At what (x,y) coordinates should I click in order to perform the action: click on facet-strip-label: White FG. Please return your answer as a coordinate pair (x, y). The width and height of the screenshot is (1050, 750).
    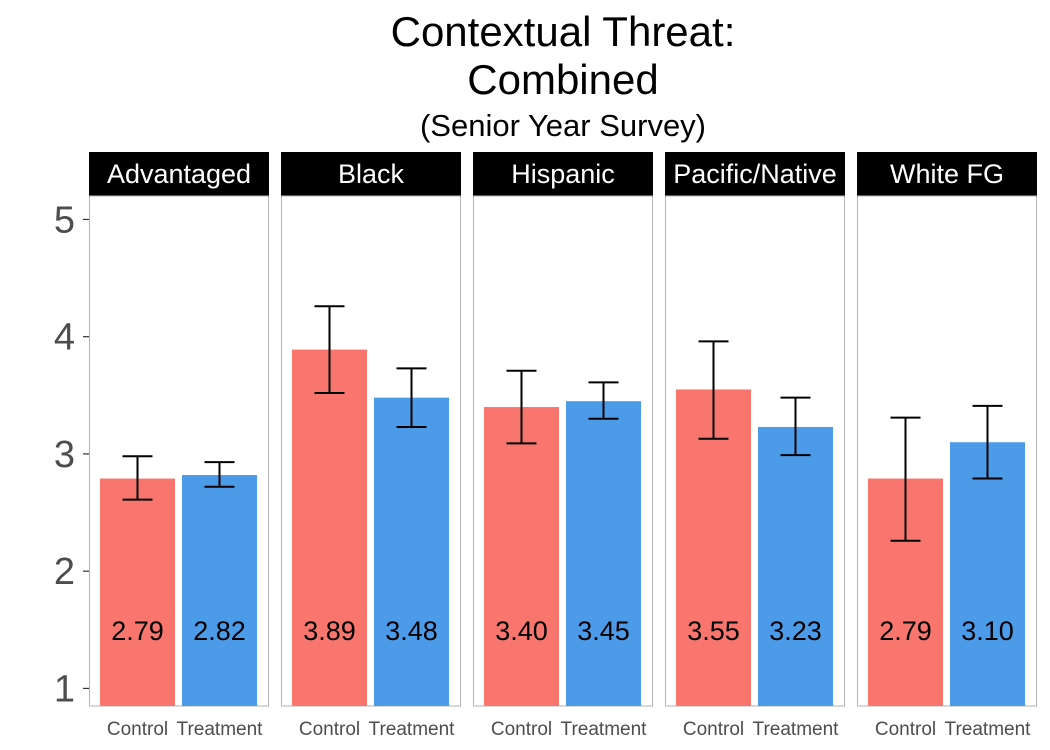
    Looking at the image, I should click on (947, 174).